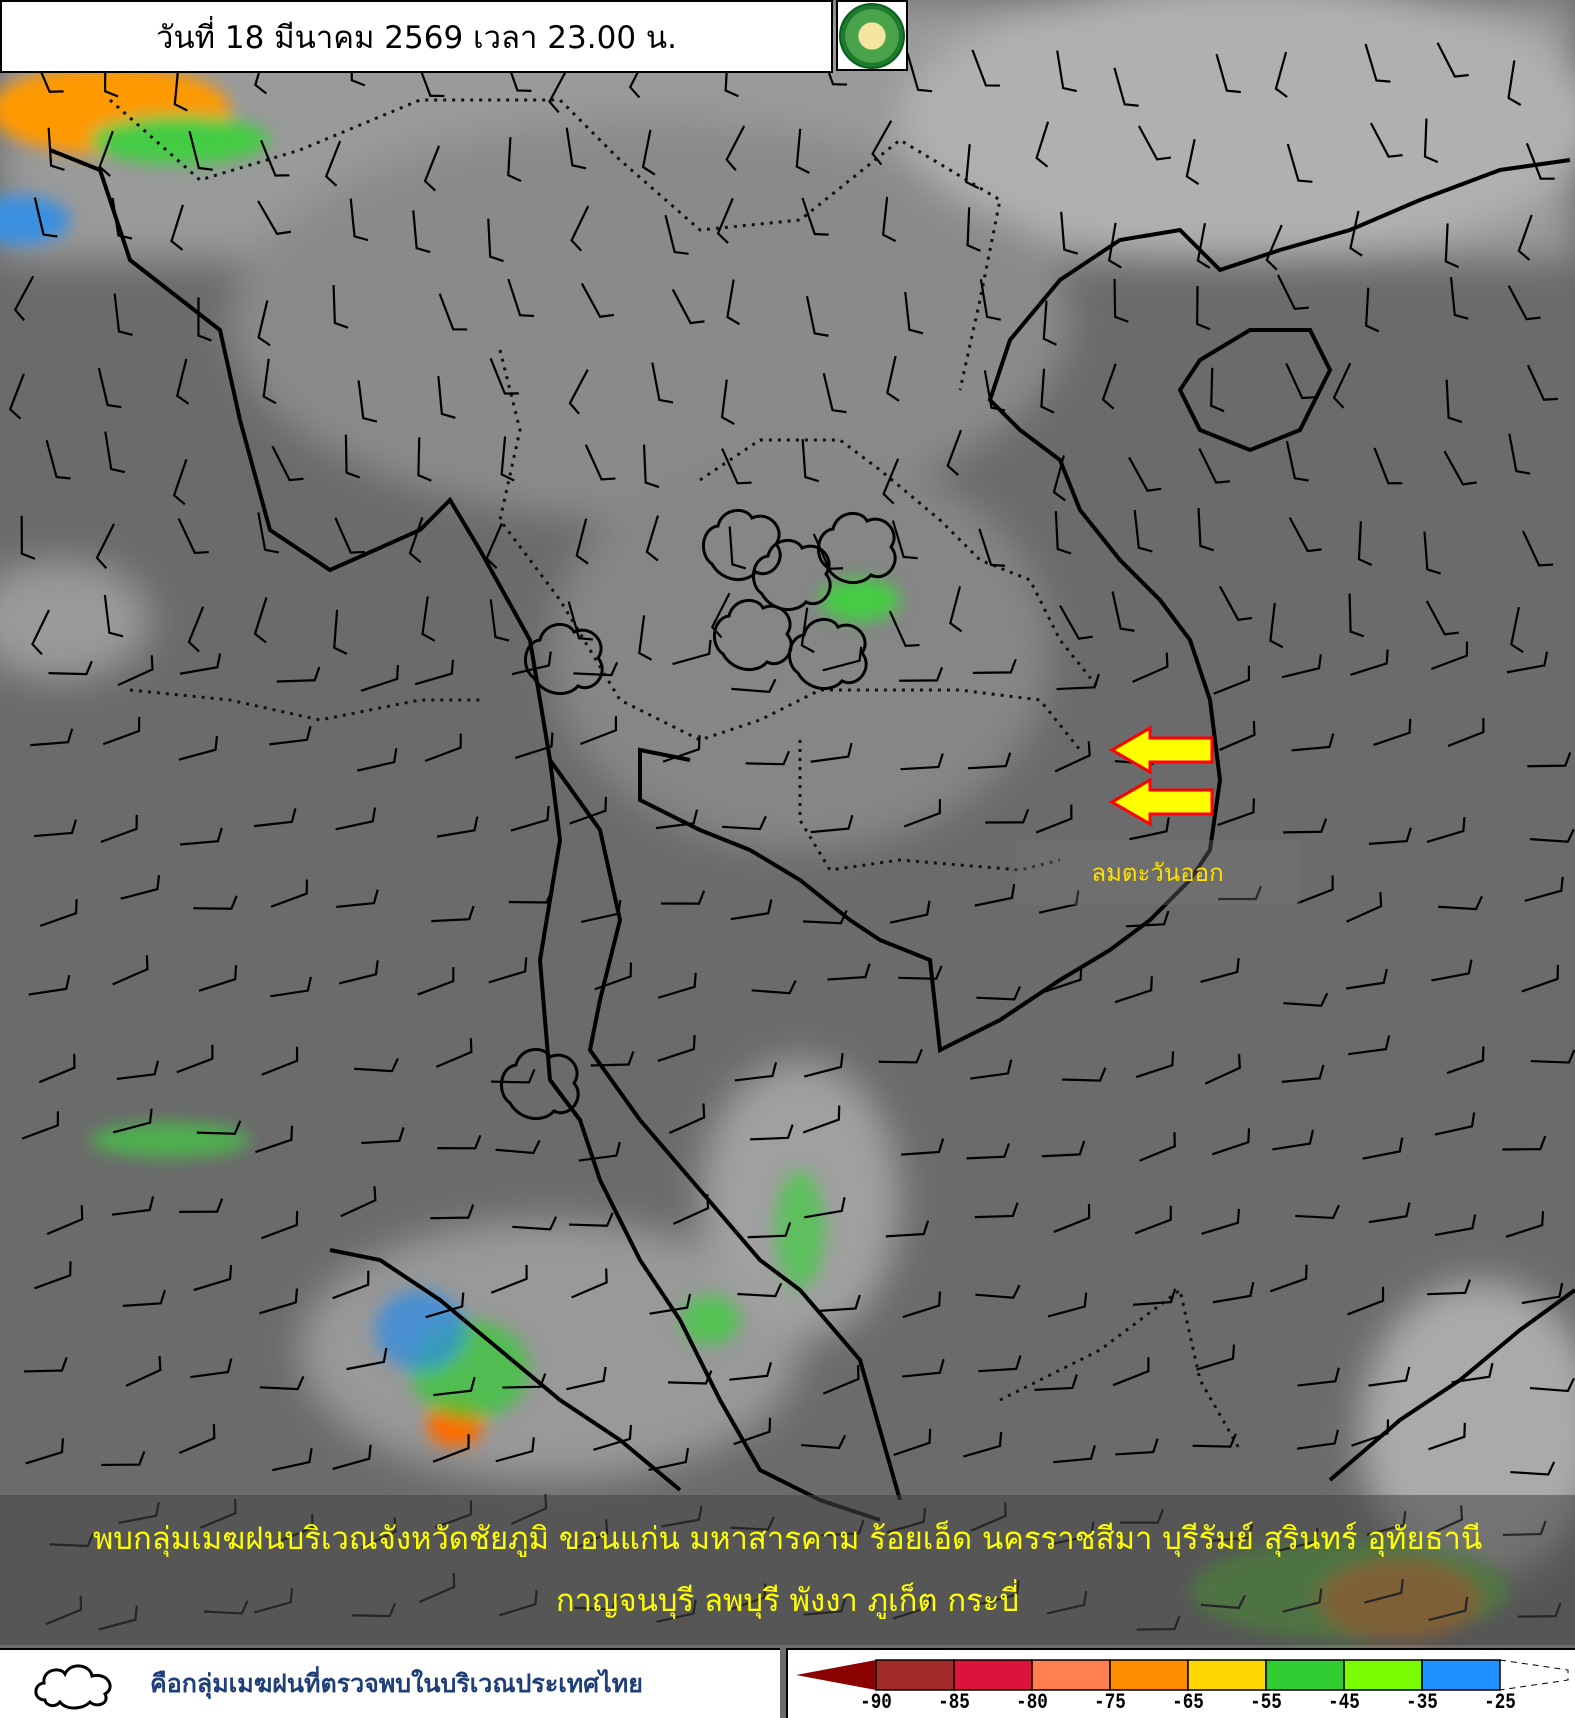  I want to click on rain-cloud-marker, so click(540, 1084).